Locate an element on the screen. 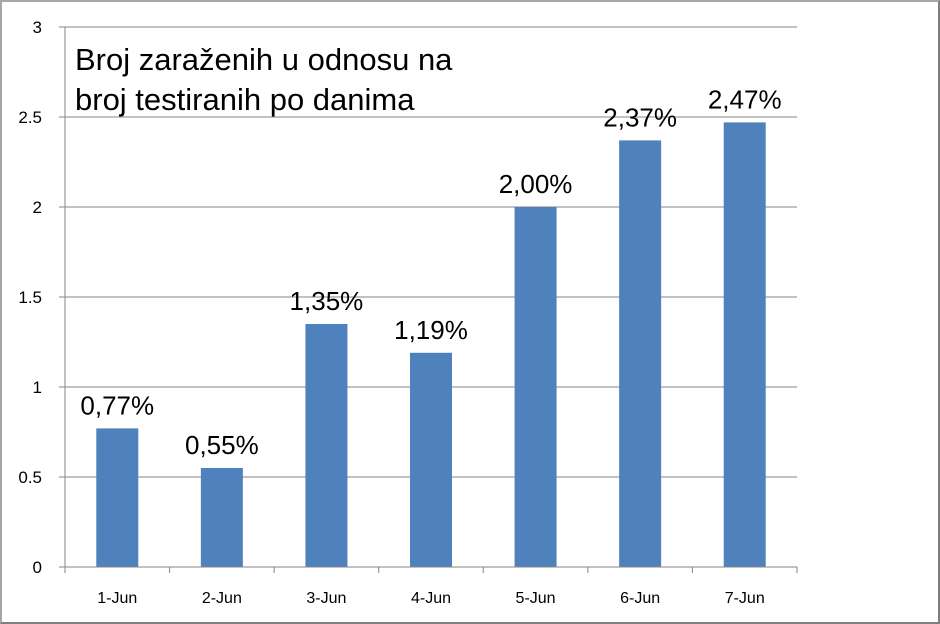  bar-4-Jun is located at coordinates (431, 459).